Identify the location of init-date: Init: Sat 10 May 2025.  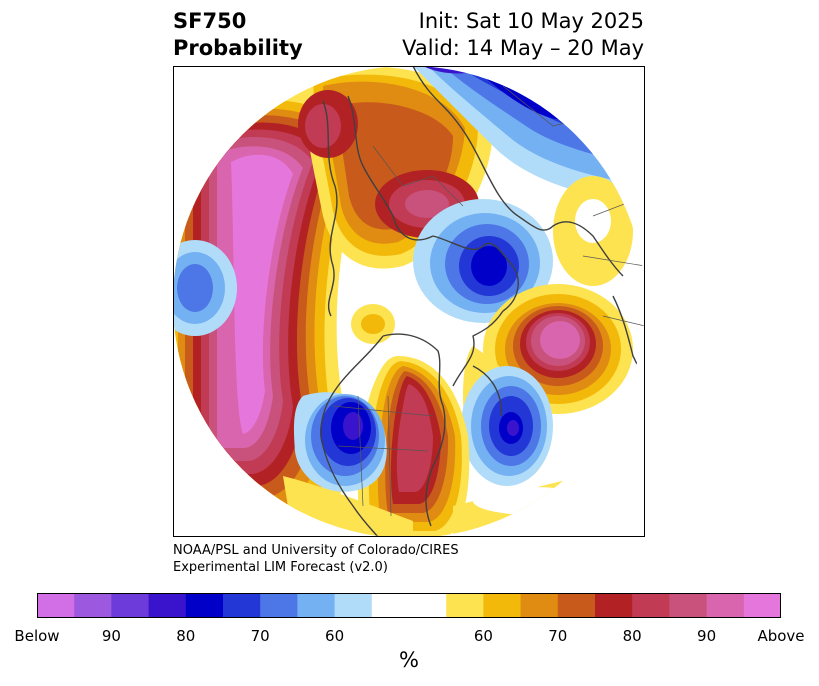
(531, 21).